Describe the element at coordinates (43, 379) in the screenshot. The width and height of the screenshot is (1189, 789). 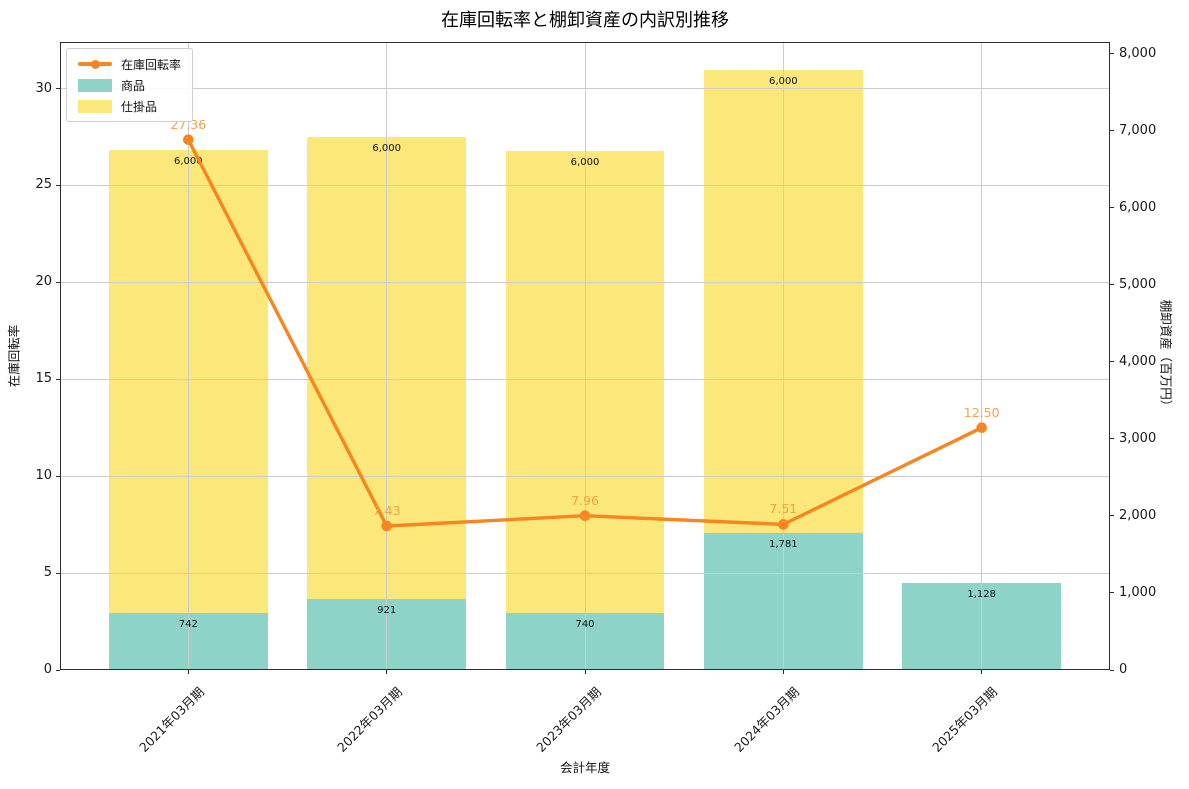
I see `y-left-tick-label: 15` at that location.